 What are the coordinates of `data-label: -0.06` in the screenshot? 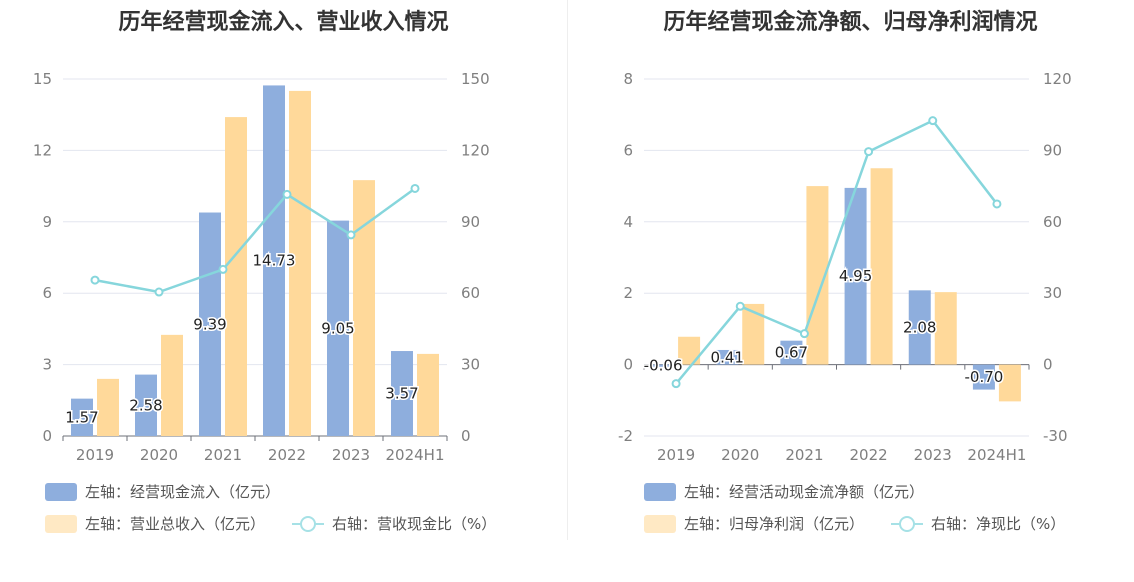 It's located at (663, 366).